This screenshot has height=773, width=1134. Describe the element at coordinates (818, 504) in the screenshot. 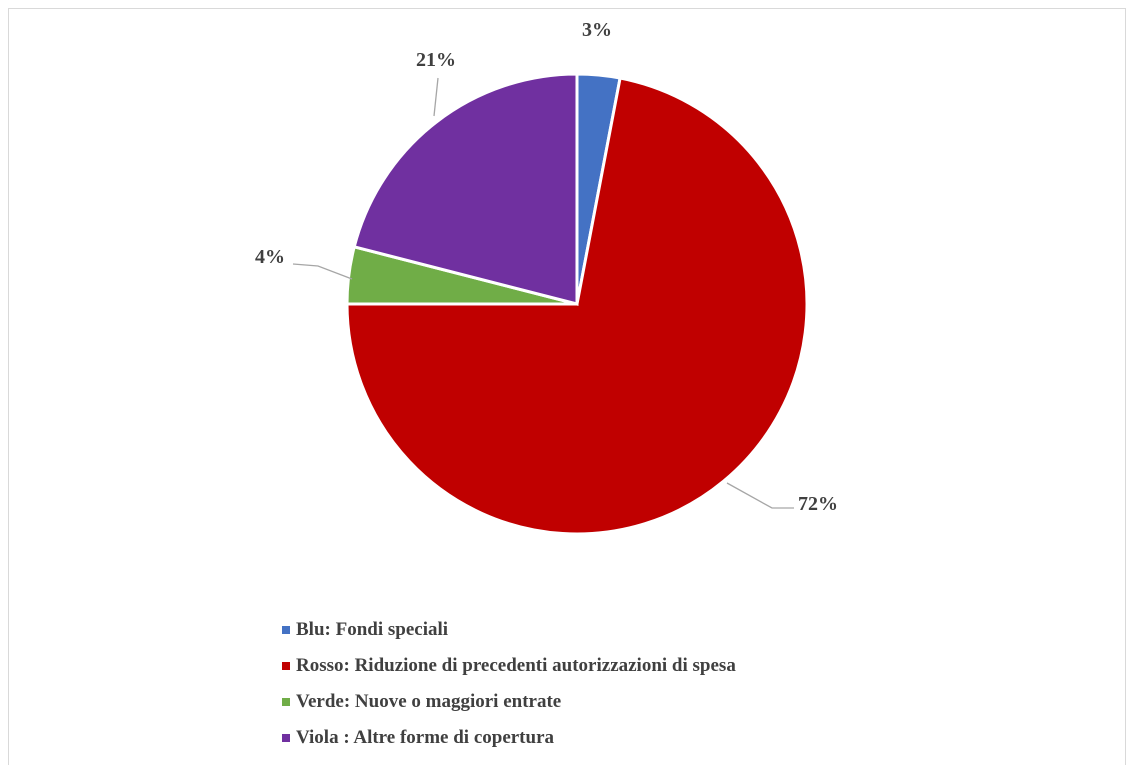

I see `data-label-rosso: 72%` at that location.